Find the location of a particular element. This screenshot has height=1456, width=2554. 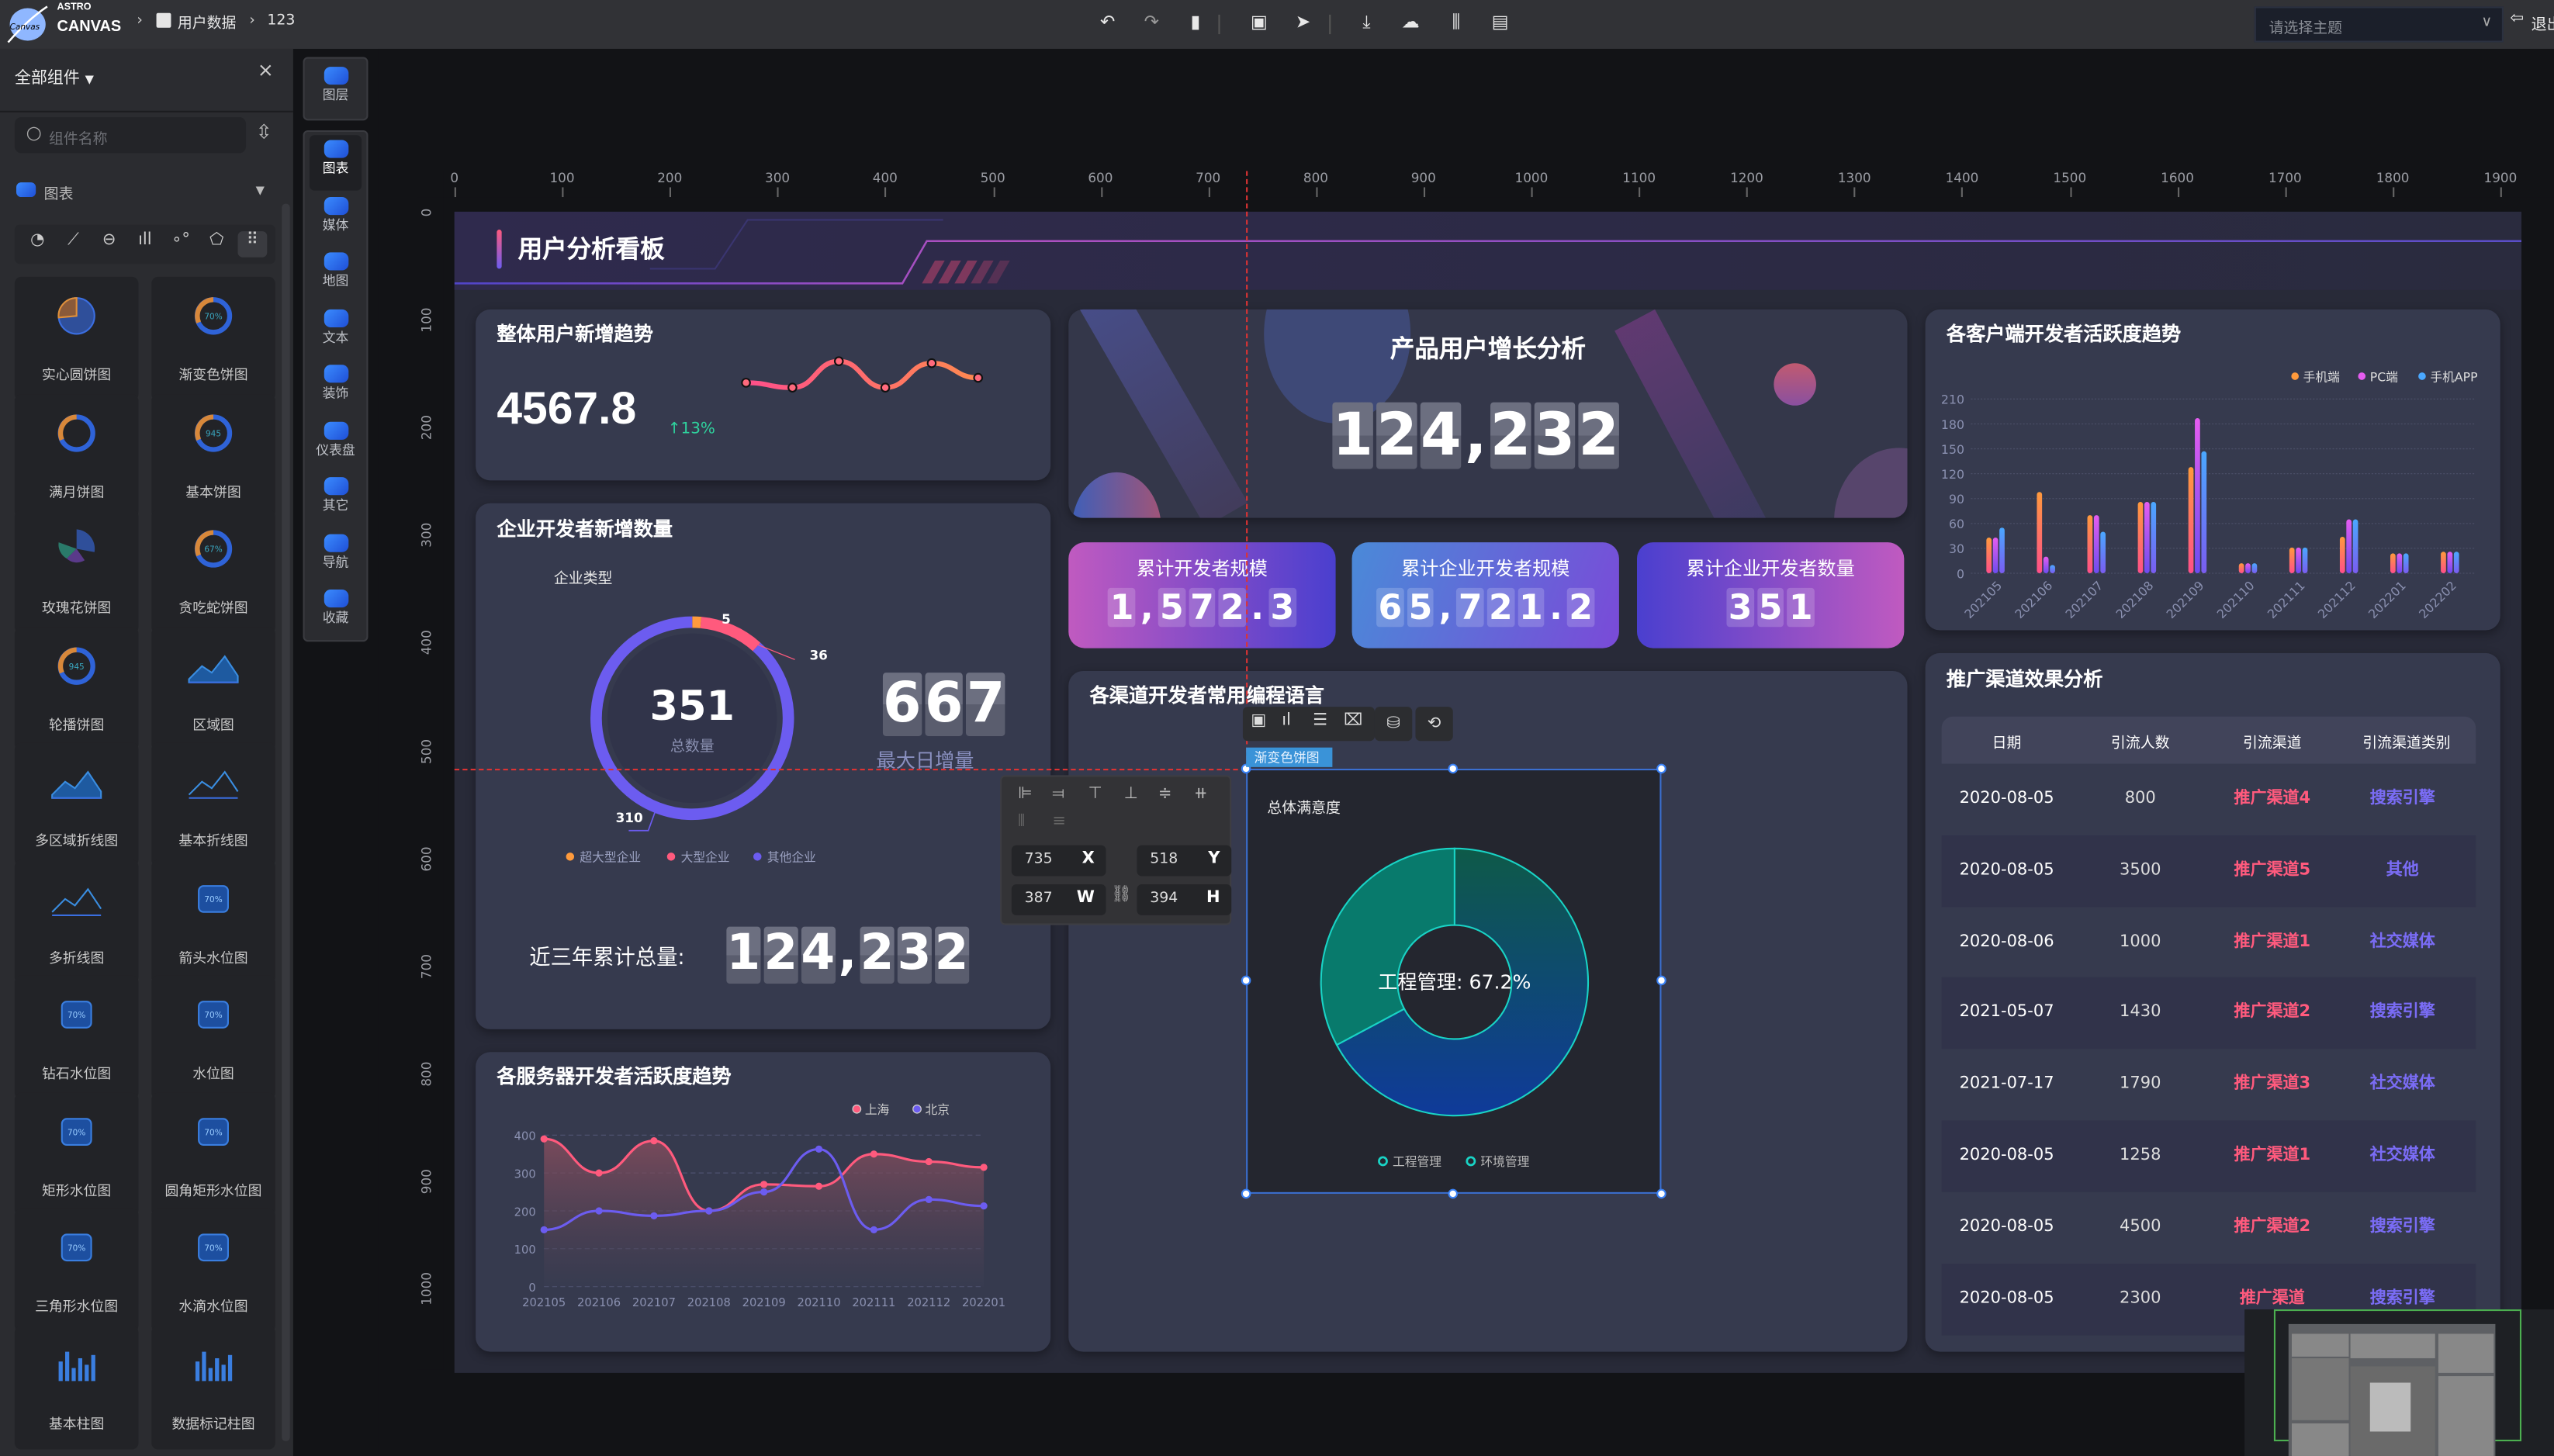

water-filter-icon: ⊖ is located at coordinates (109, 245).